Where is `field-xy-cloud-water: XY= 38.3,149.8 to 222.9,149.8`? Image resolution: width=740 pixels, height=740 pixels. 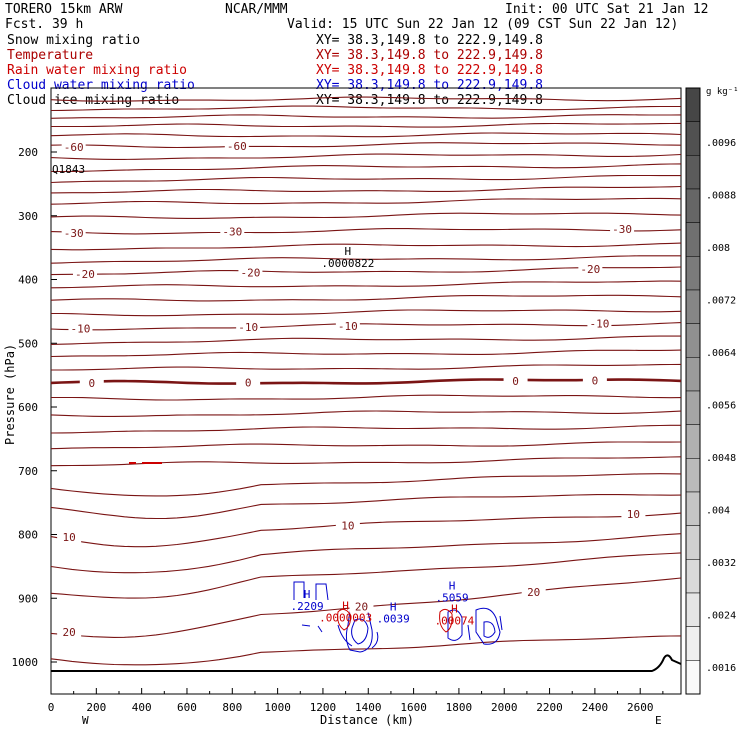 field-xy-cloud-water: XY= 38.3,149.8 to 222.9,149.8 is located at coordinates (429, 85).